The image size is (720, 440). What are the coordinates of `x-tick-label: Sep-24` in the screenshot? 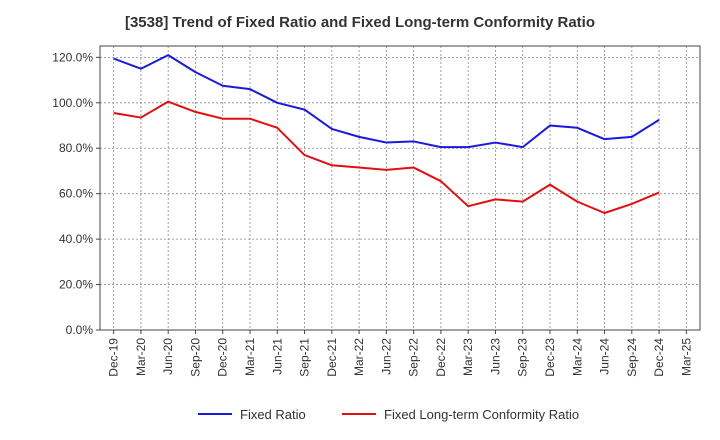 It's located at (632, 357).